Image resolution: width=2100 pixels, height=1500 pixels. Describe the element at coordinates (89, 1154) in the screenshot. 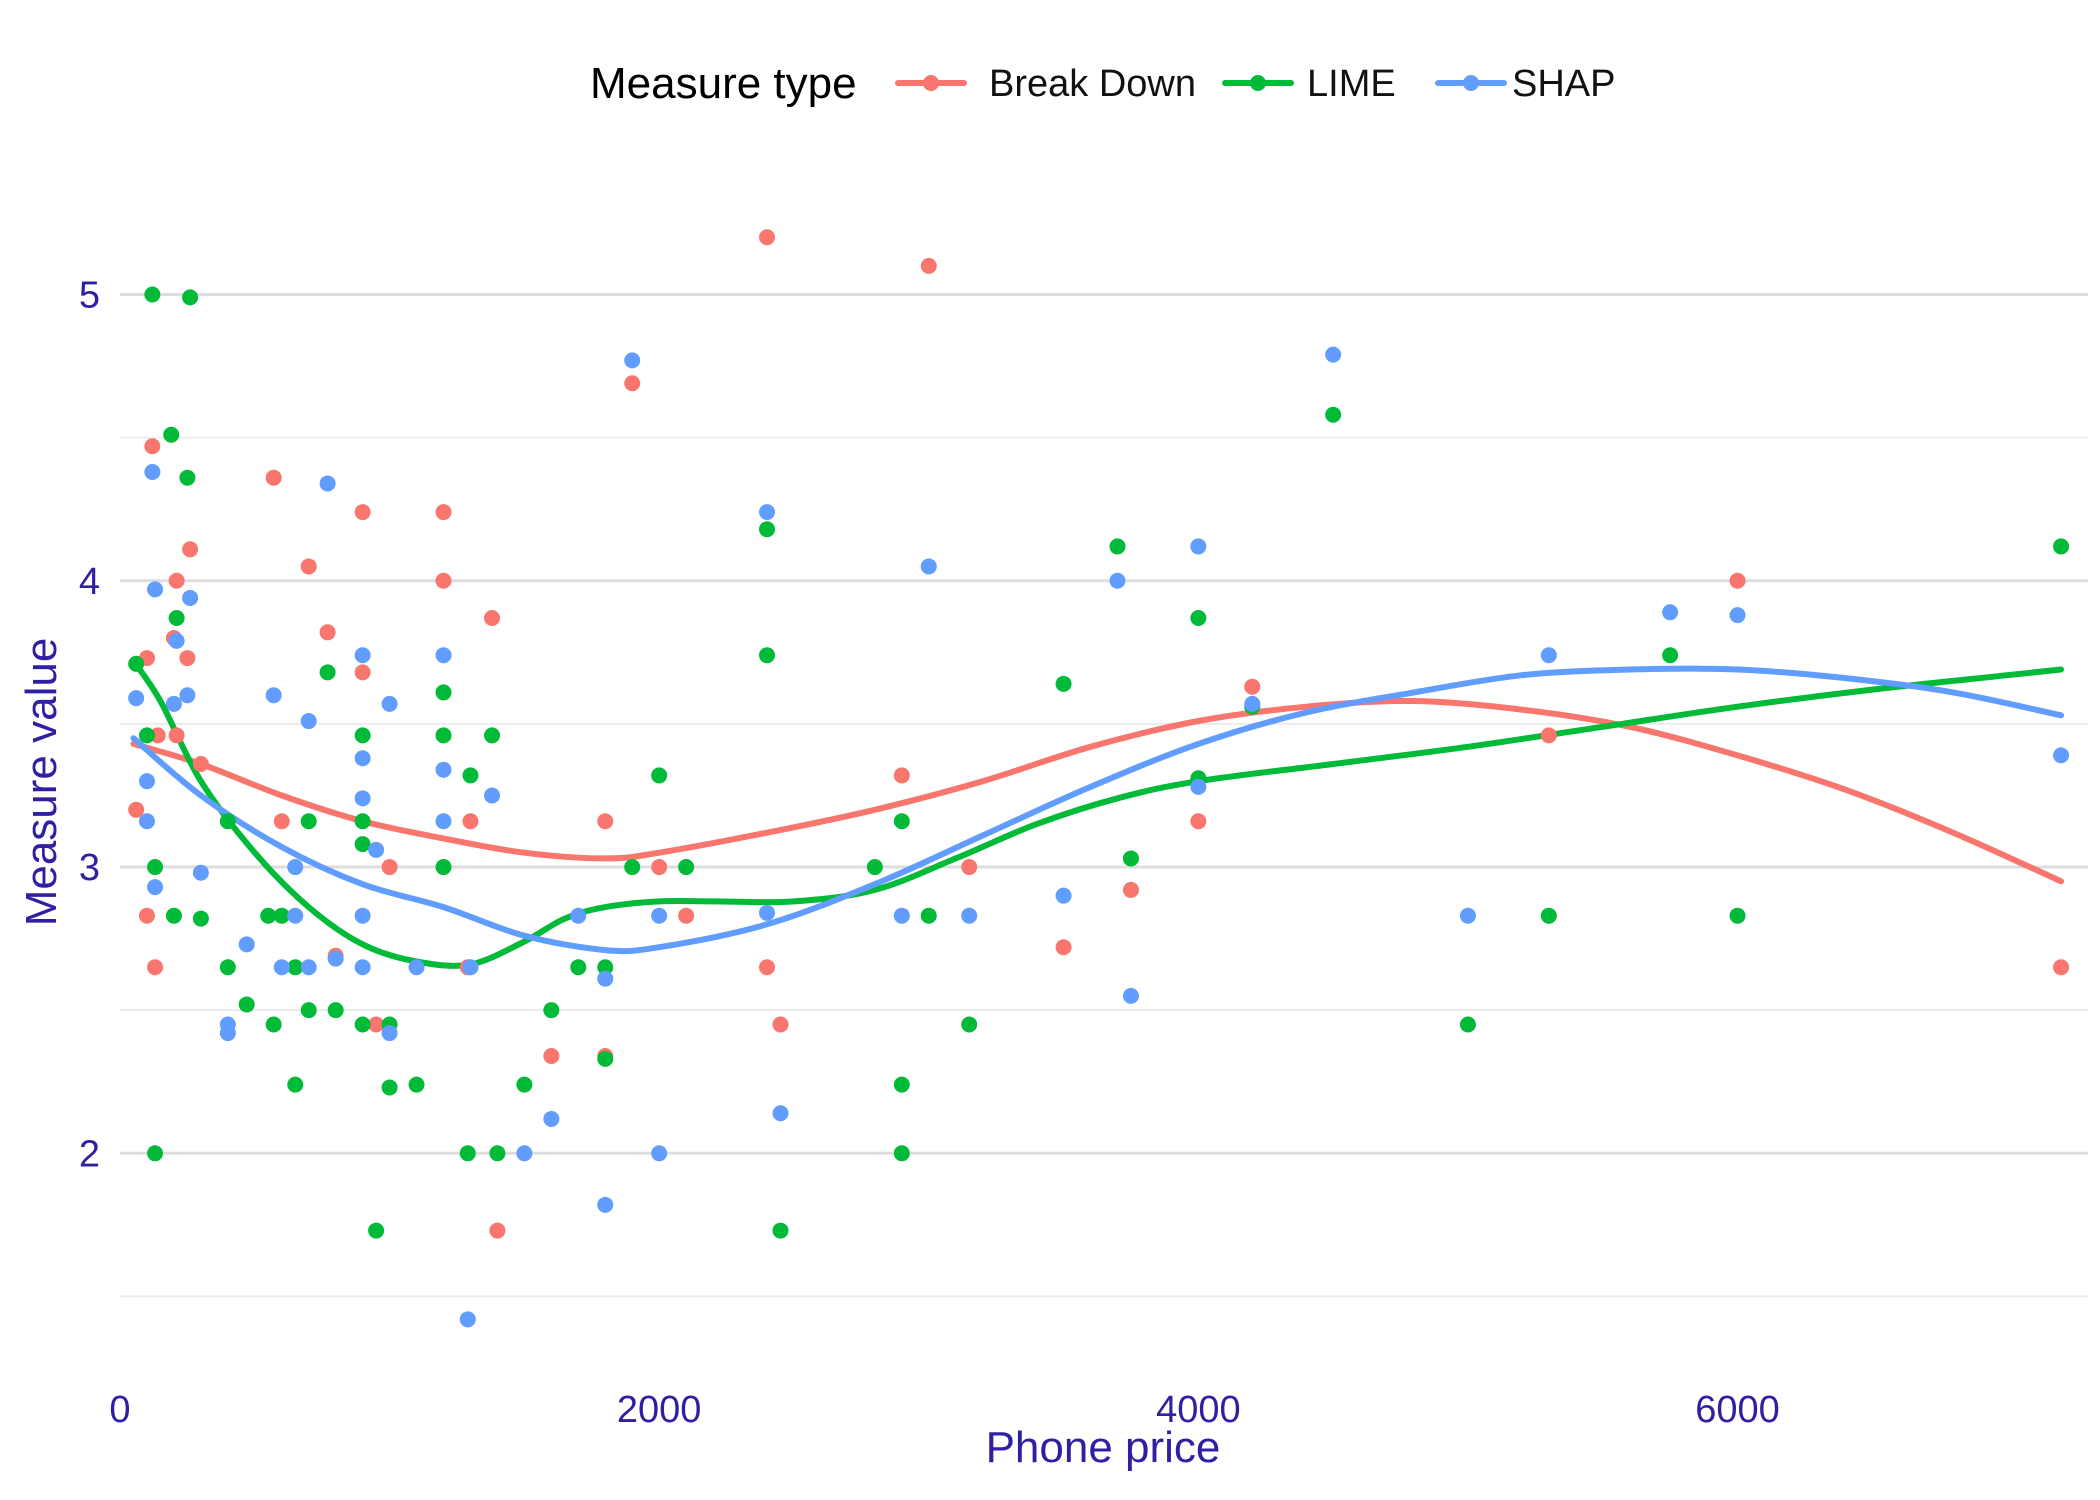

I see `y-tick-label: 2` at that location.